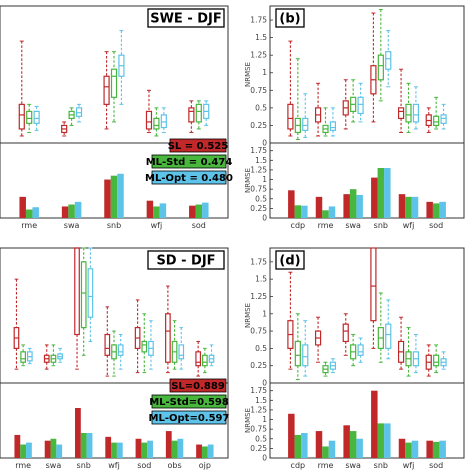 The image size is (474, 474). What do you see at coordinates (264, 419) in the screenshot?
I see `y-tick-label: 1` at bounding box center [264, 419].